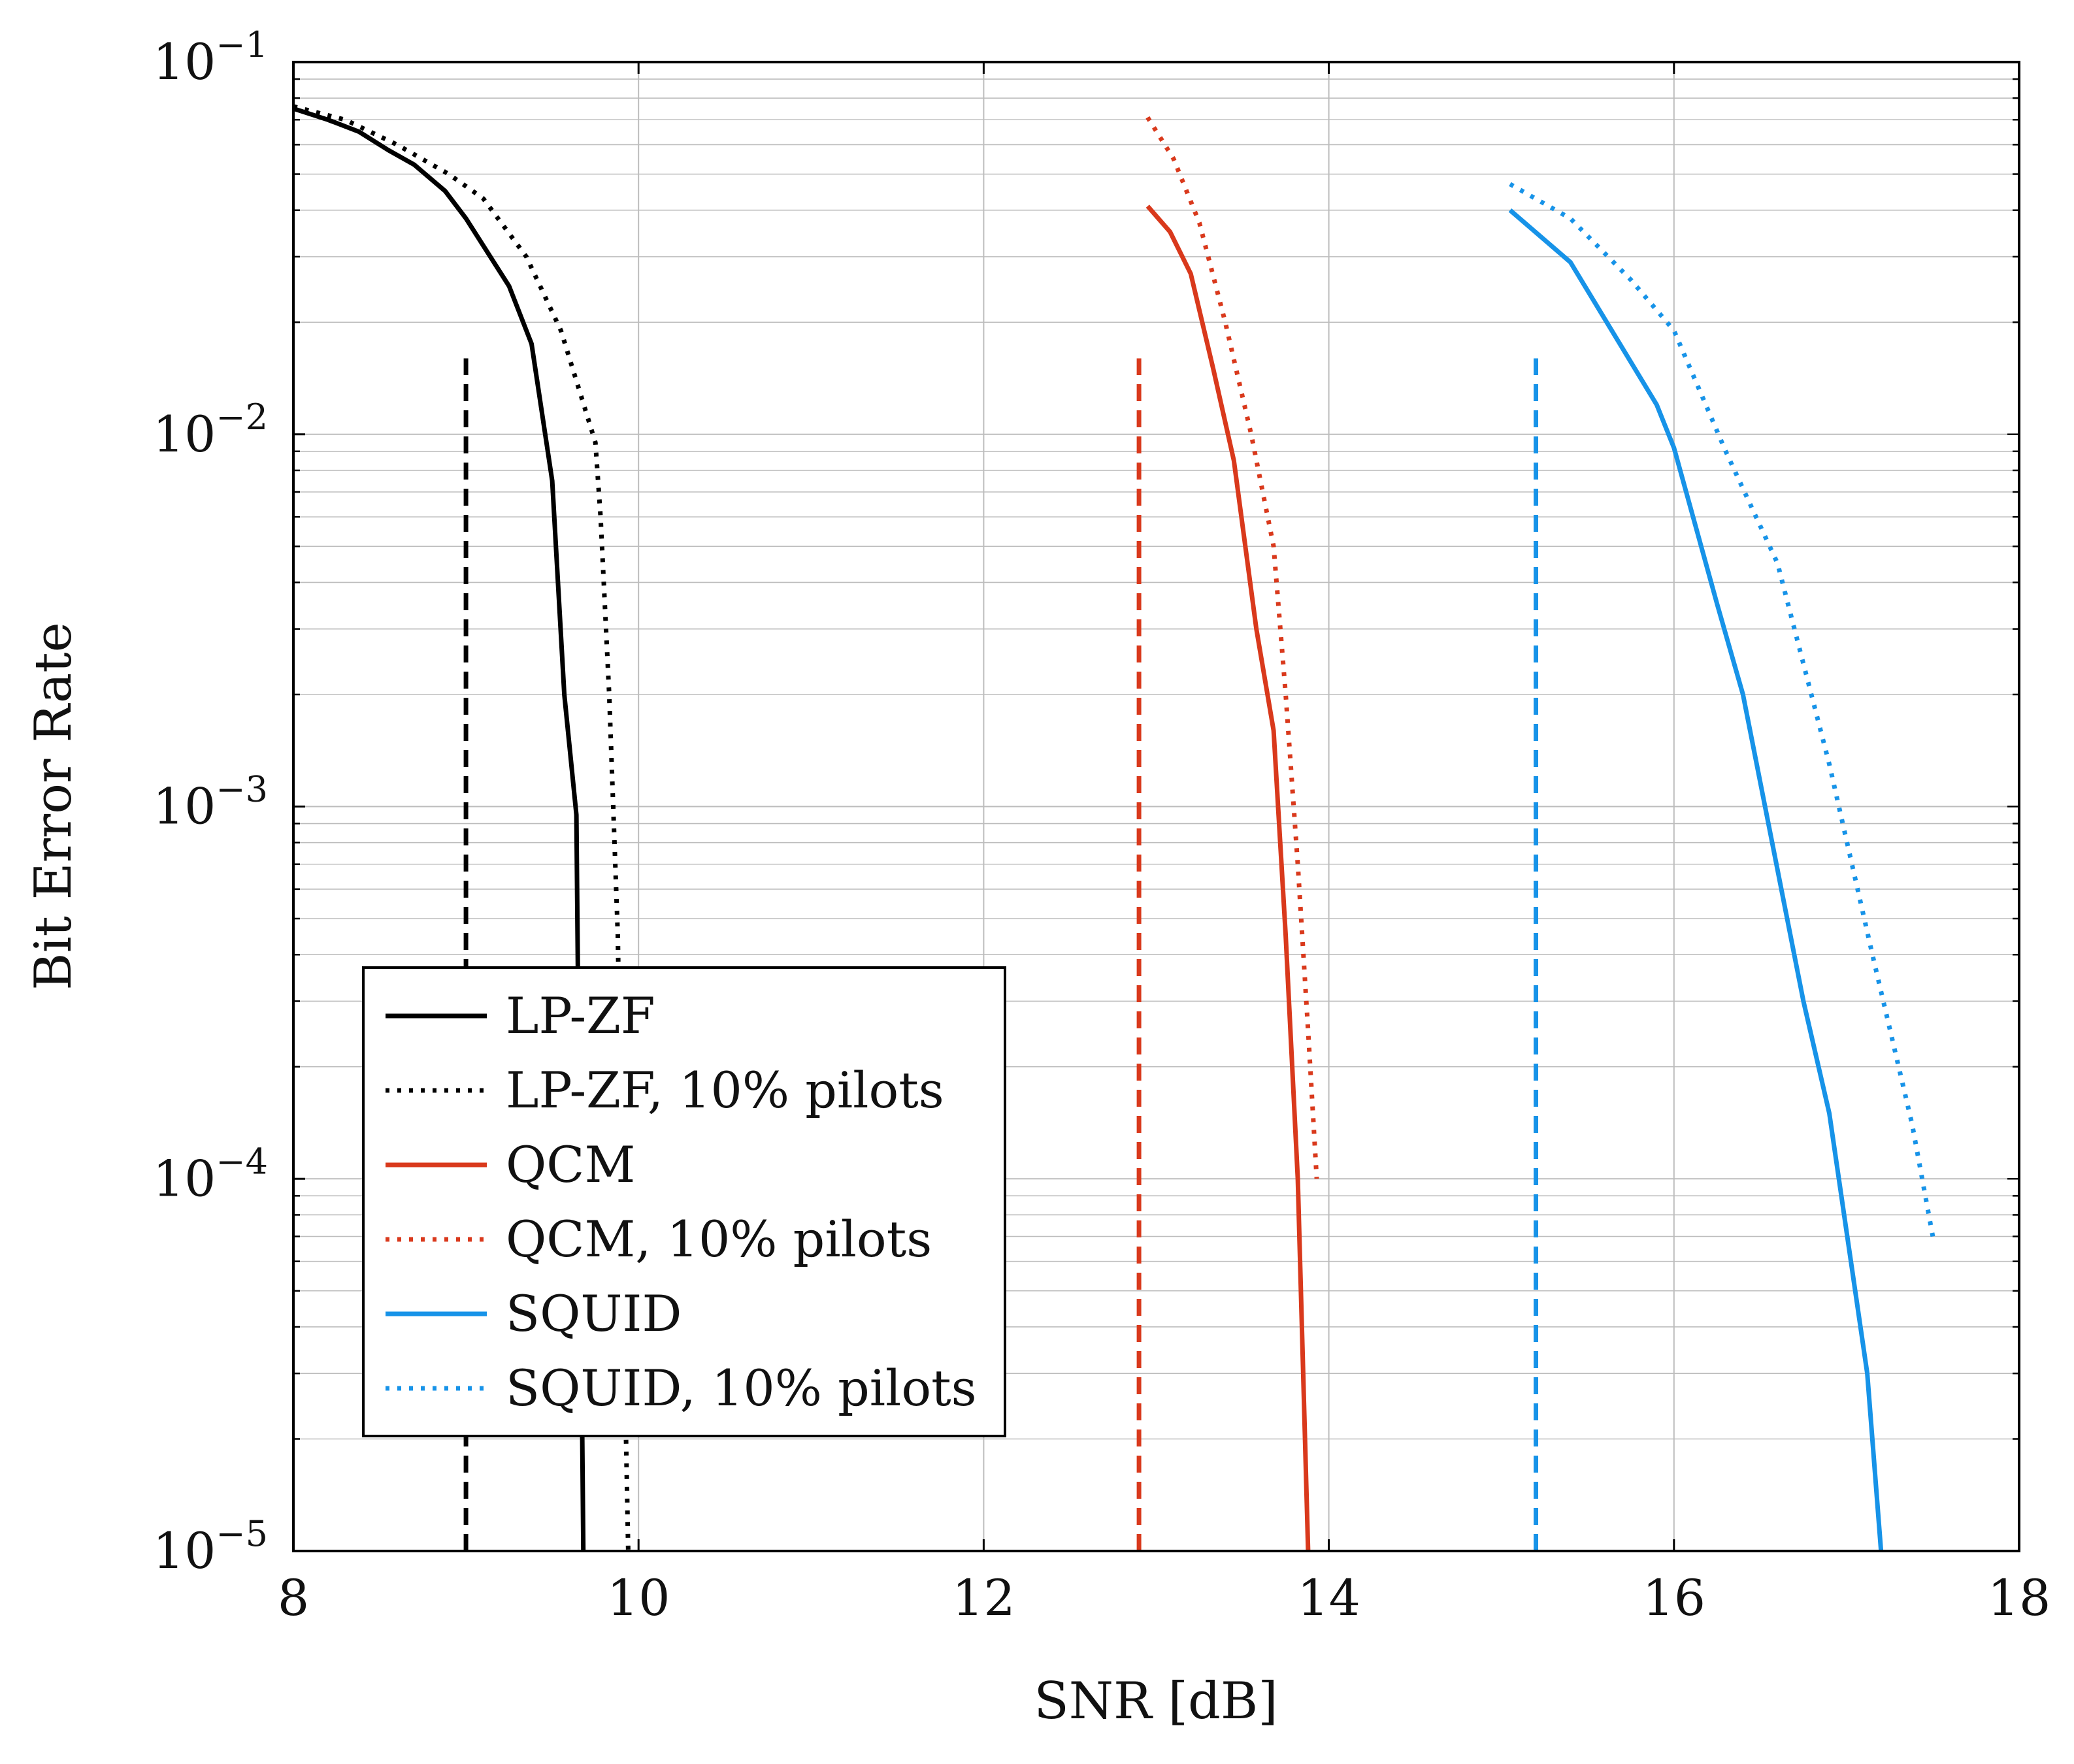 Image resolution: width=2074 pixels, height=1764 pixels. I want to click on y-tick-label: 10⁻³, so click(210, 802).